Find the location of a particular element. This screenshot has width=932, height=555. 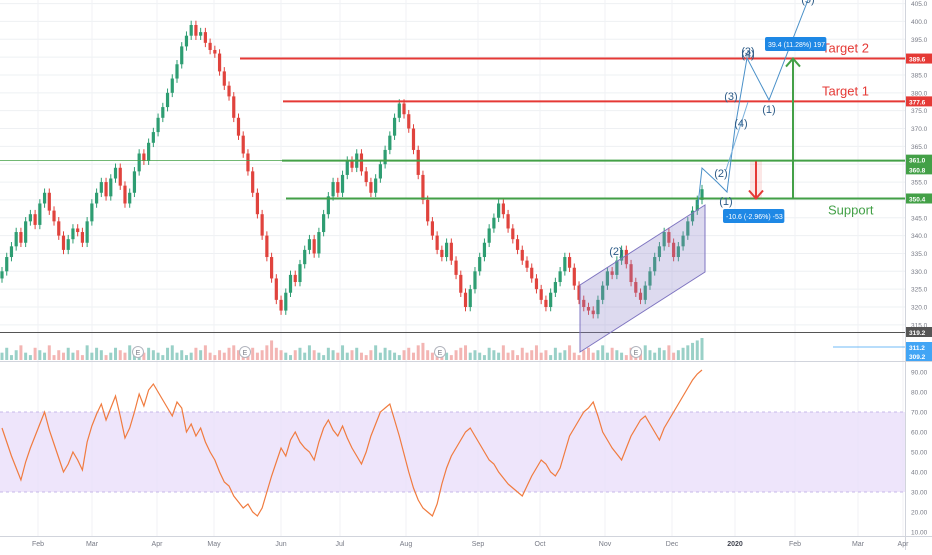

price-badge: 319.2 is located at coordinates (919, 332).